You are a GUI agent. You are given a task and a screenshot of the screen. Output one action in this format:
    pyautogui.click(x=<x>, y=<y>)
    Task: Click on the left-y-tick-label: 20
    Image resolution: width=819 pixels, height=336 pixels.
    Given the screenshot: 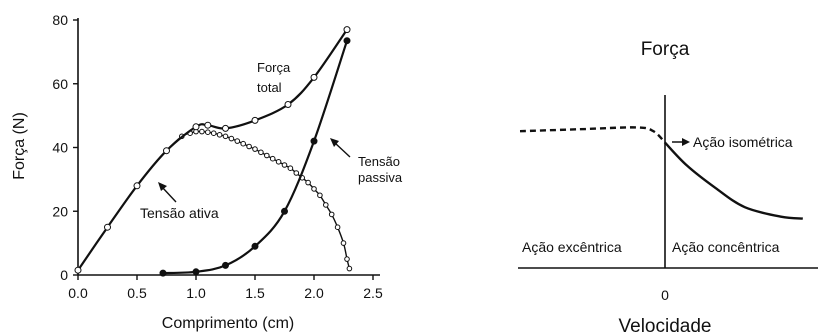 What is the action you would take?
    pyautogui.click(x=60, y=211)
    